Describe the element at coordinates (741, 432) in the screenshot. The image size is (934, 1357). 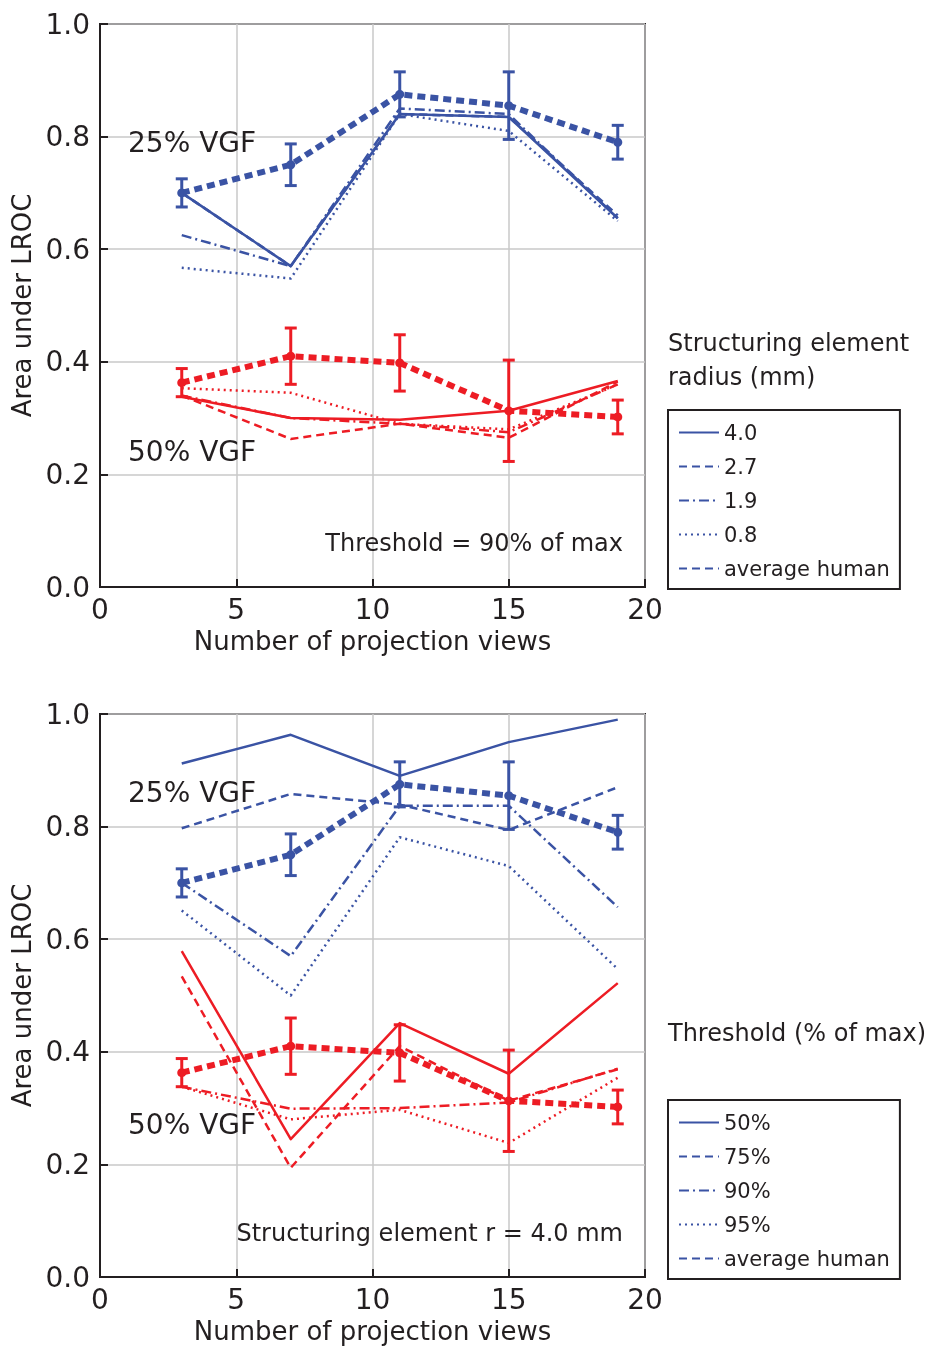
I see `legend-label: 4.0` at that location.